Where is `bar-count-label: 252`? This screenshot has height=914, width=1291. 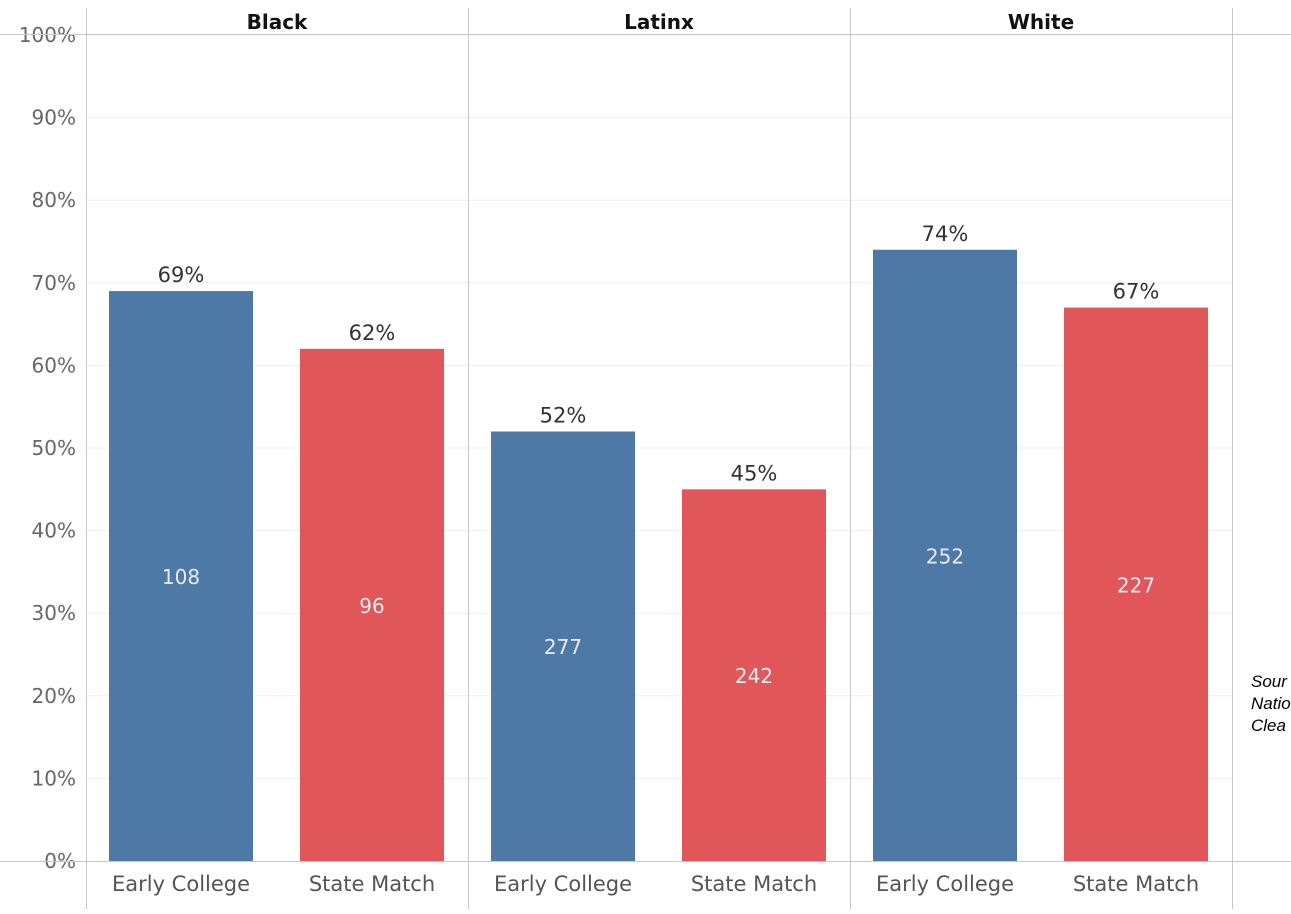
bar-count-label: 252 is located at coordinates (945, 556).